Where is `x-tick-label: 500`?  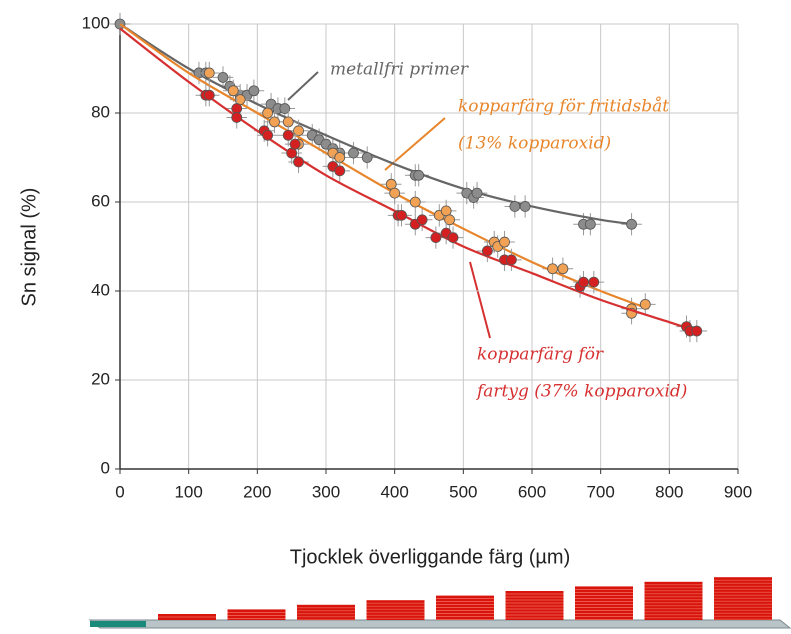
x-tick-label: 500 is located at coordinates (463, 491).